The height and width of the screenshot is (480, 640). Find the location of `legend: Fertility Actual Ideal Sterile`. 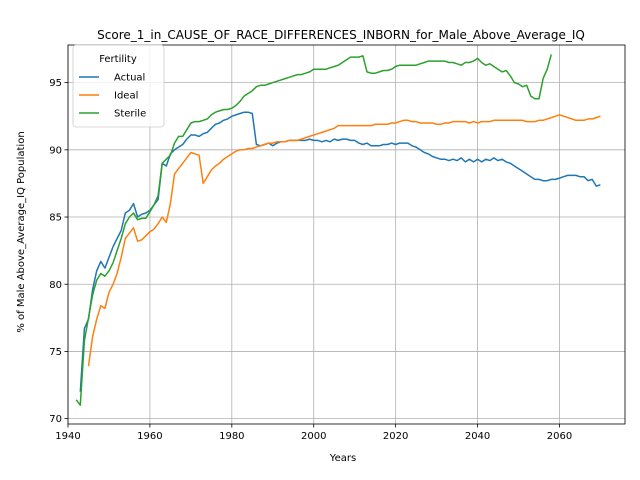

legend: Fertility Actual Ideal Sterile is located at coordinates (118, 86).